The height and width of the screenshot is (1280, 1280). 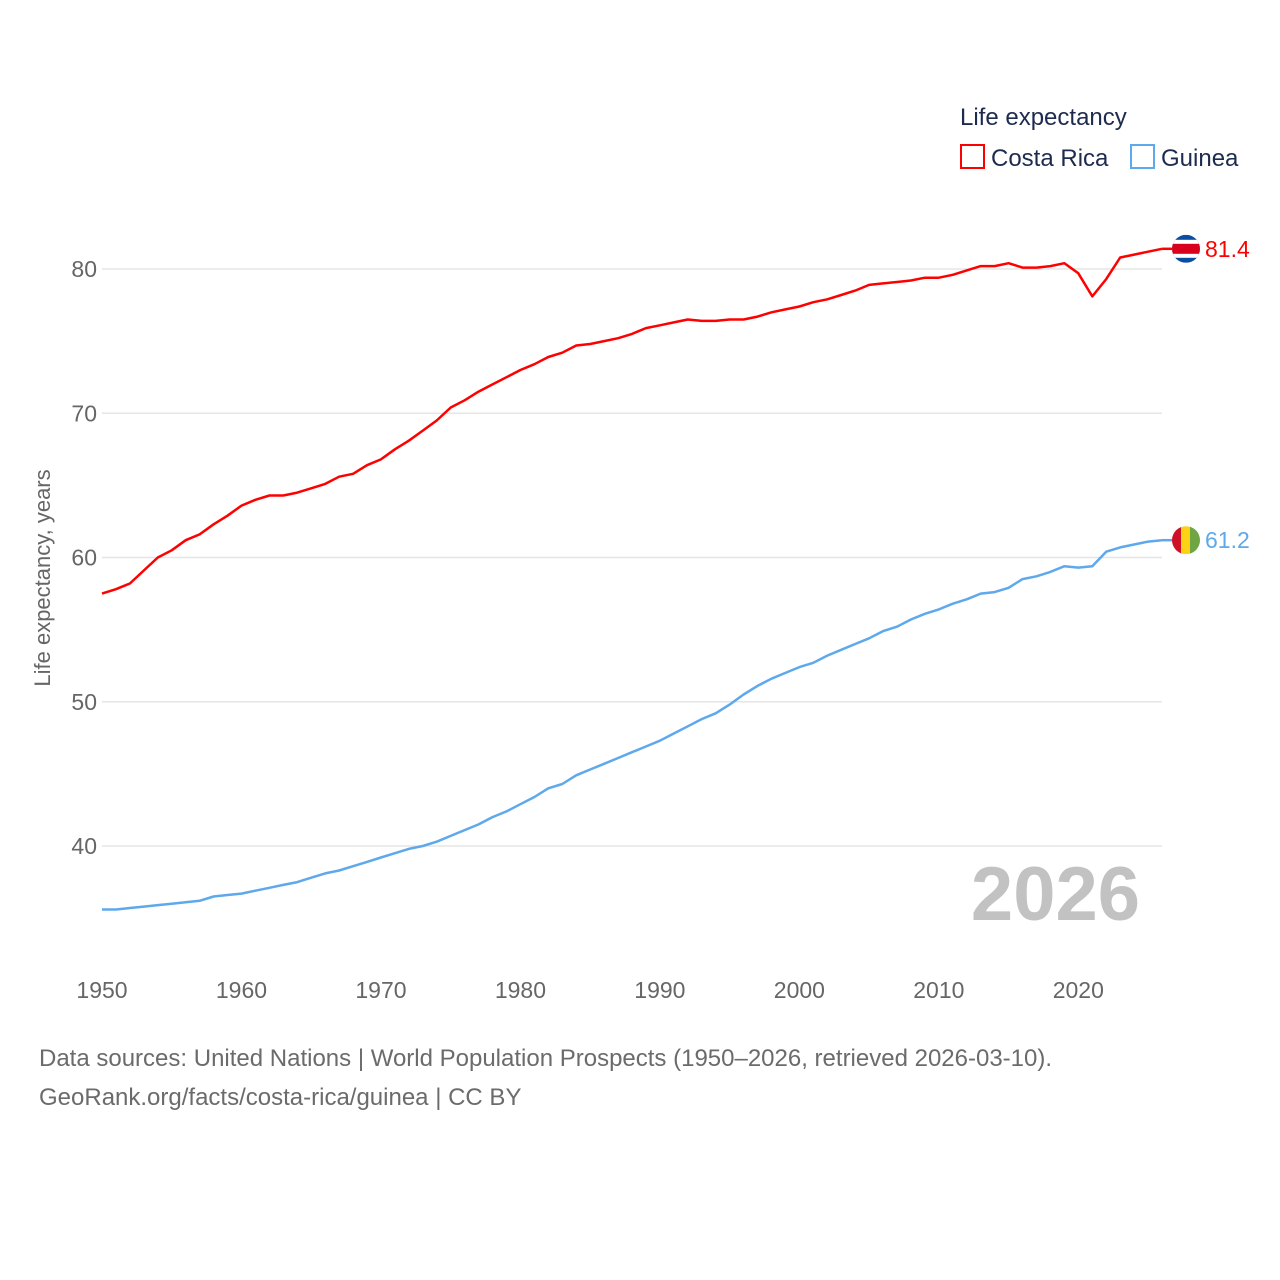 I want to click on guinea-flag-icon, so click(x=1186, y=540).